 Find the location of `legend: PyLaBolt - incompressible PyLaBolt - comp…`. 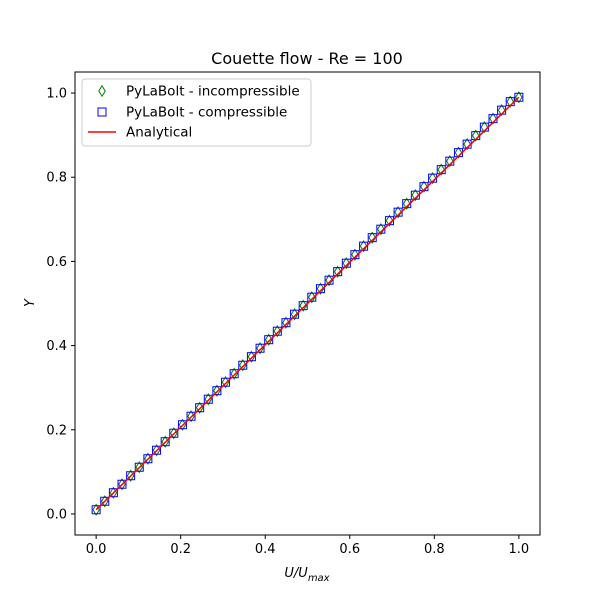

legend: PyLaBolt - incompressible PyLaBolt - comp… is located at coordinates (196, 112).